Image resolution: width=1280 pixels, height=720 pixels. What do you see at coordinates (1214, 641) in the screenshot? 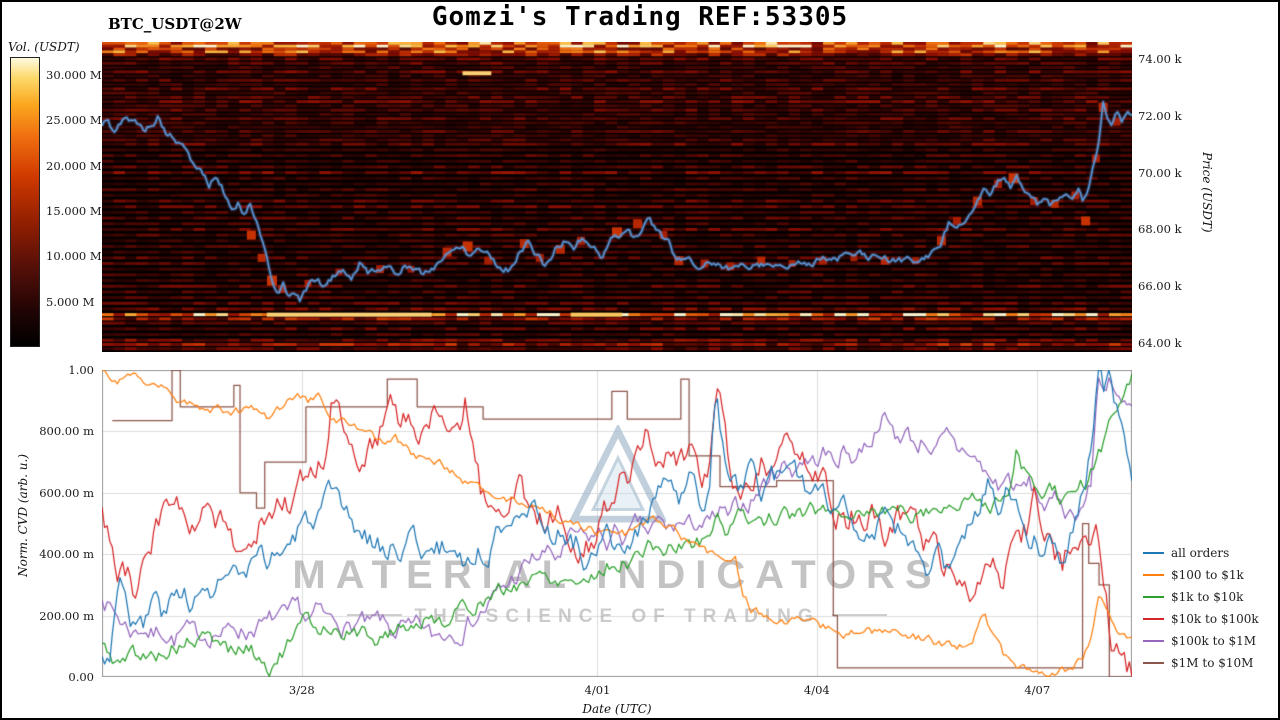
I see `legend-label: $100k to $1M` at bounding box center [1214, 641].